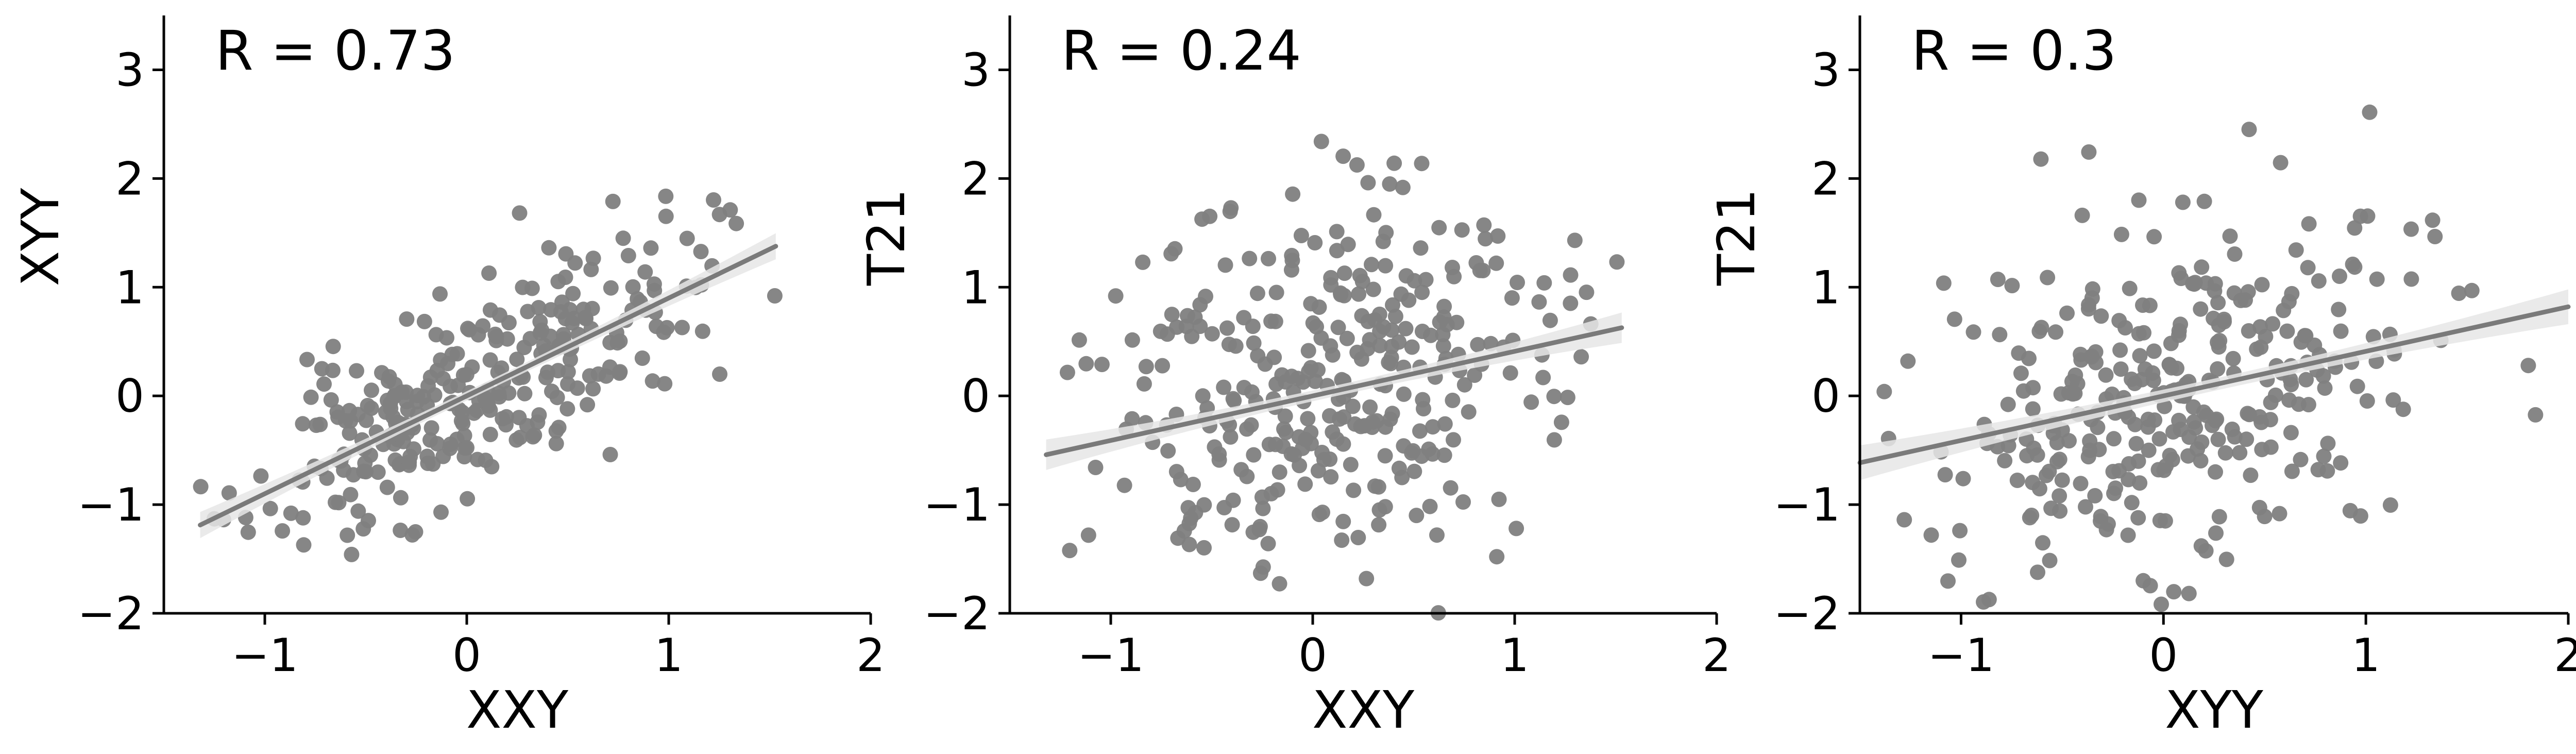 The height and width of the screenshot is (754, 2576). What do you see at coordinates (517, 710) in the screenshot?
I see `x-axis-label: XXY` at bounding box center [517, 710].